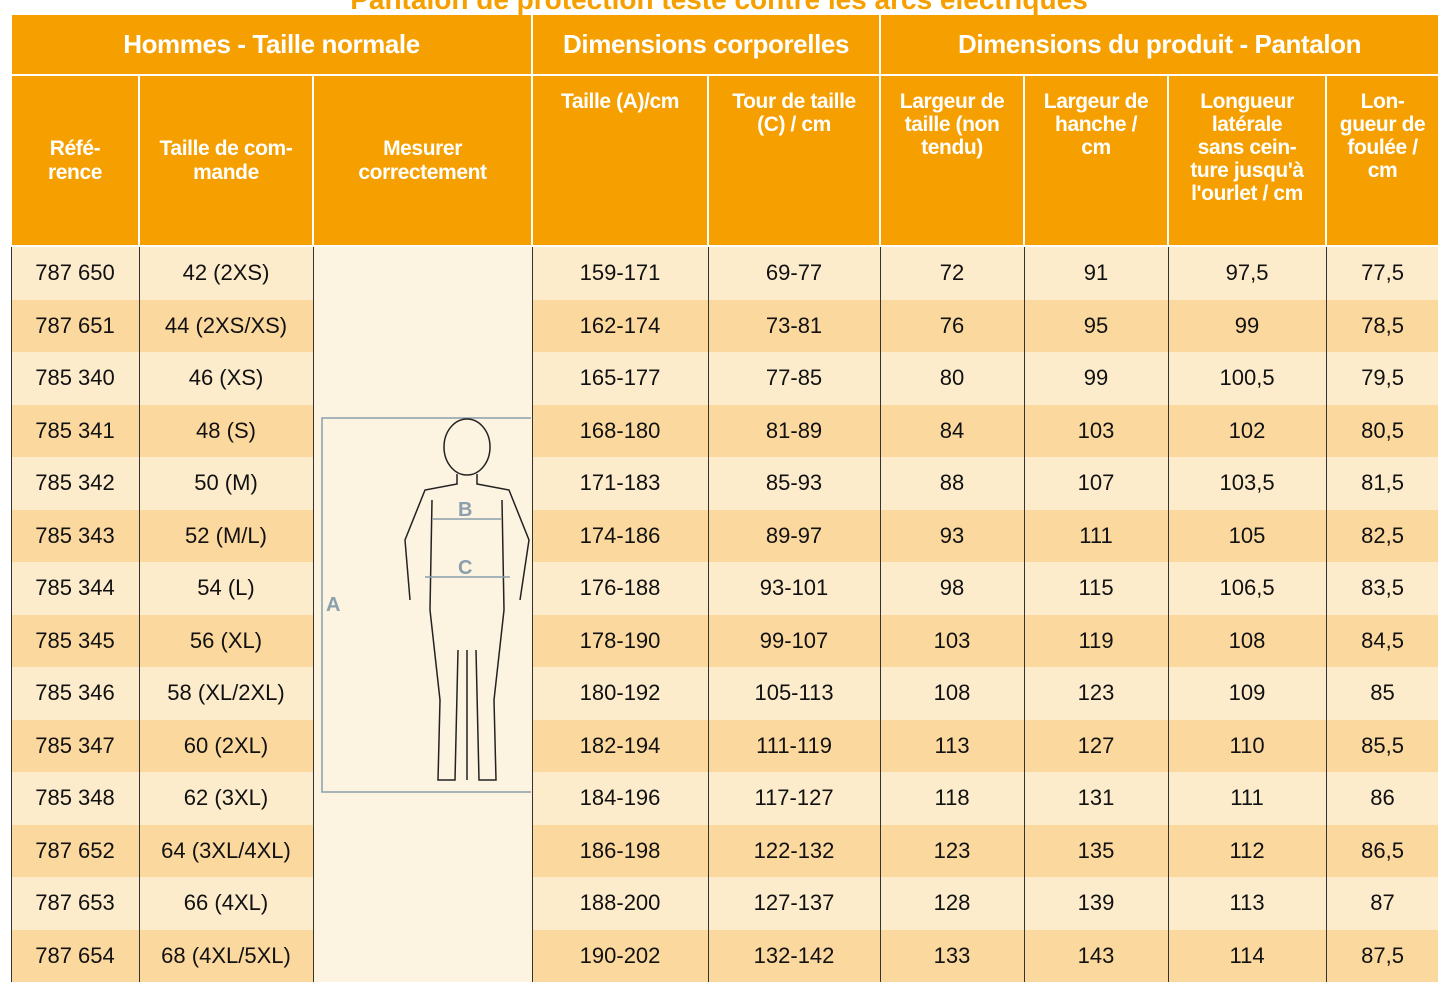 This screenshot has height=982, width=1438. I want to click on a-bracket, so click(426, 605).